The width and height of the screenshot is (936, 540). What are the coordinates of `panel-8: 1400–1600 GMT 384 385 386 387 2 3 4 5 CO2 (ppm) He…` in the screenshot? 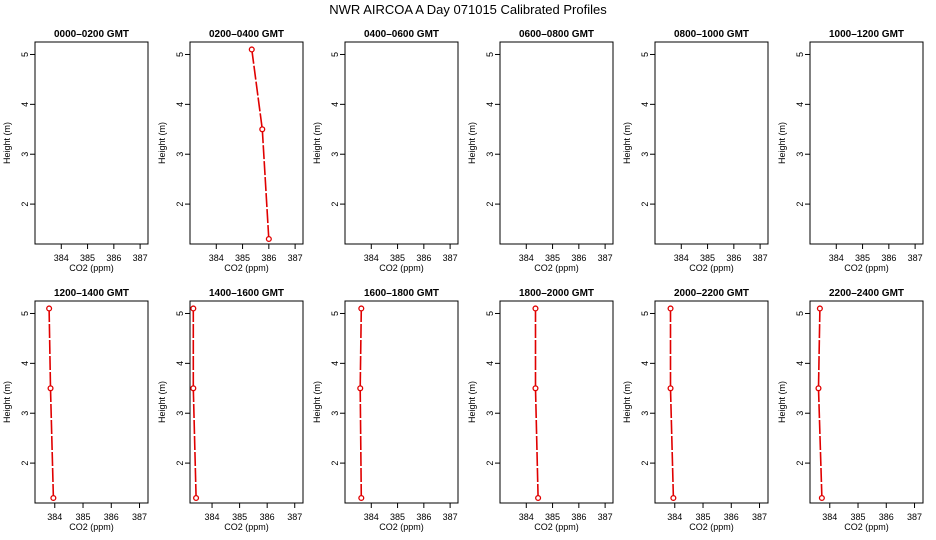 It's located at (230, 410).